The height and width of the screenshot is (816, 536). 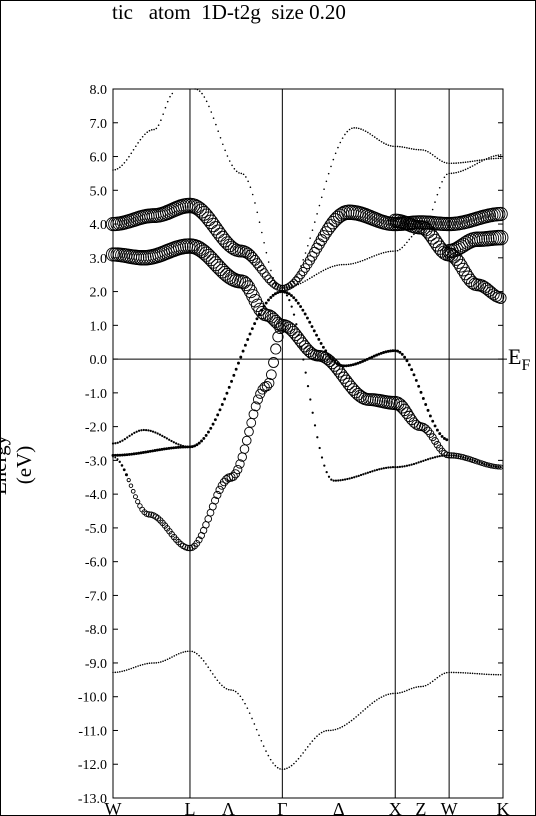 I want to click on y-tick-label: -3.0, so click(x=96, y=461).